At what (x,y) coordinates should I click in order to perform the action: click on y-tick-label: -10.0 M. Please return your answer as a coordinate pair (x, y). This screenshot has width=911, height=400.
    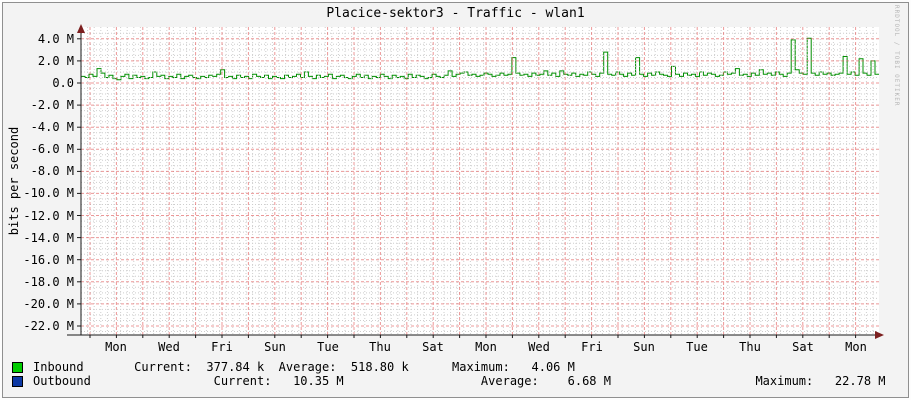
    Looking at the image, I should click on (48, 193).